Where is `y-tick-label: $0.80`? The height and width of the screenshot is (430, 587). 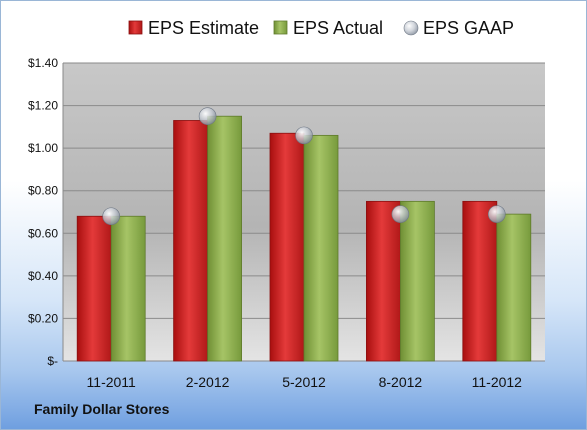 y-tick-label: $0.80 is located at coordinates (43, 191).